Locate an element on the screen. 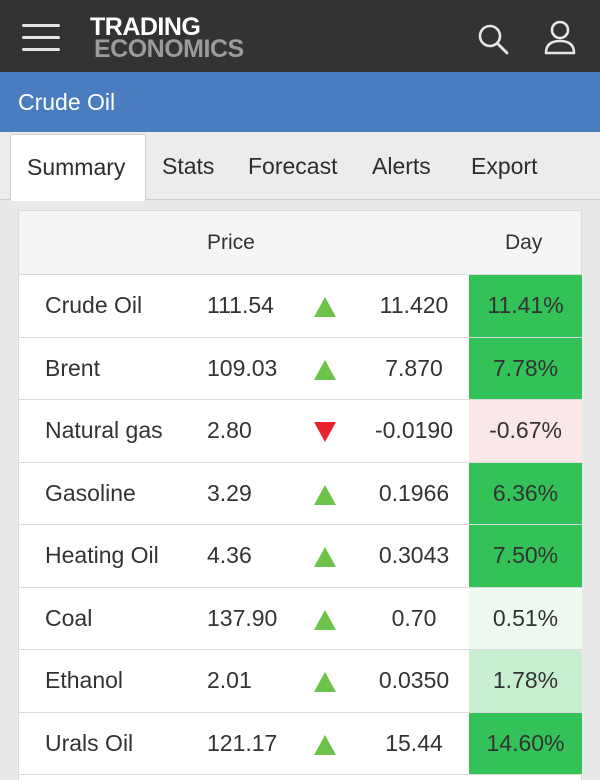 The height and width of the screenshot is (780, 600). table-row: Crude Oil 111.54 11.420 11.41% is located at coordinates (300, 306).